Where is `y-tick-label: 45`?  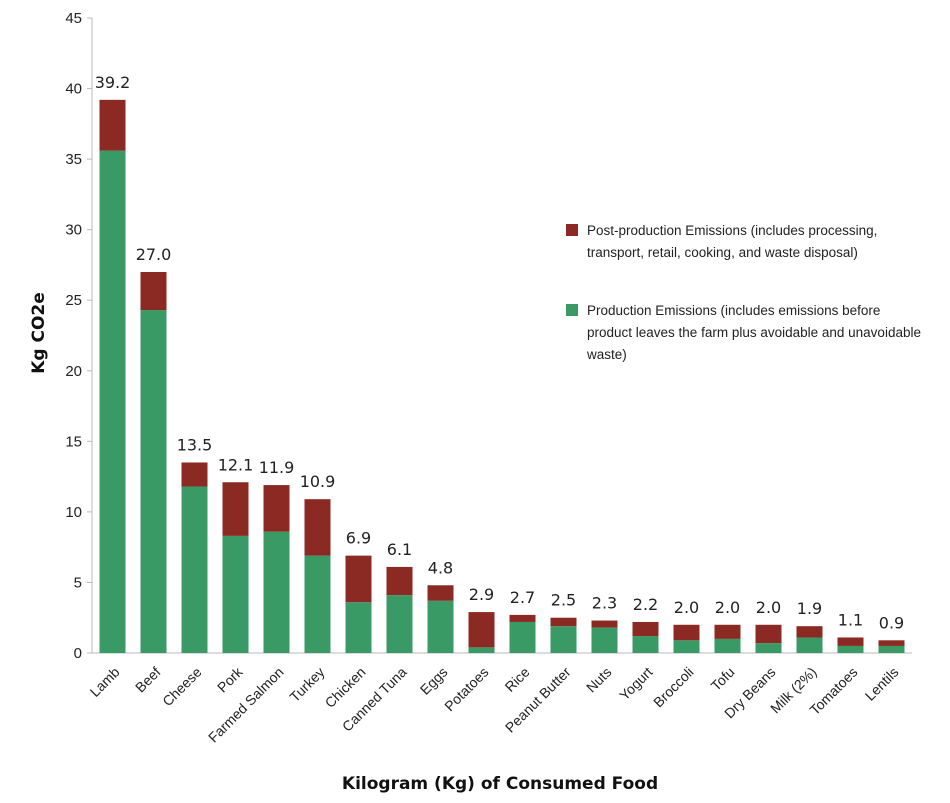 y-tick-label: 45 is located at coordinates (73, 18).